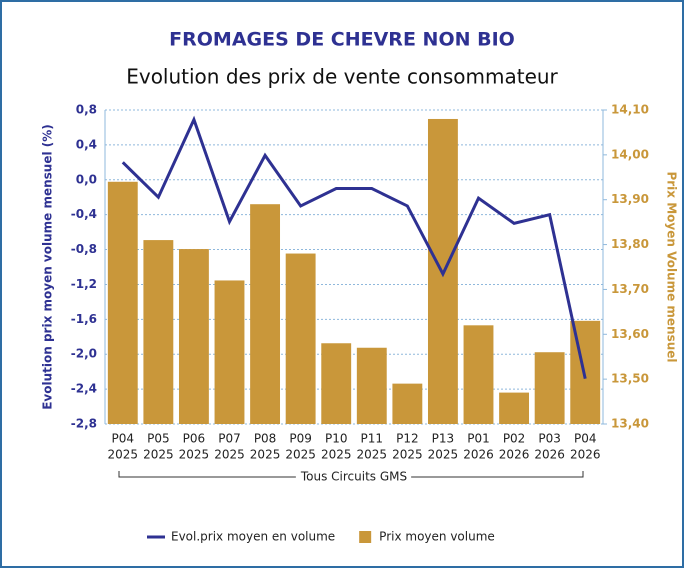 The image size is (684, 568). Describe the element at coordinates (672, 266) in the screenshot. I see `y2-axis-label: Prix Moyen Volume mensuel` at that location.